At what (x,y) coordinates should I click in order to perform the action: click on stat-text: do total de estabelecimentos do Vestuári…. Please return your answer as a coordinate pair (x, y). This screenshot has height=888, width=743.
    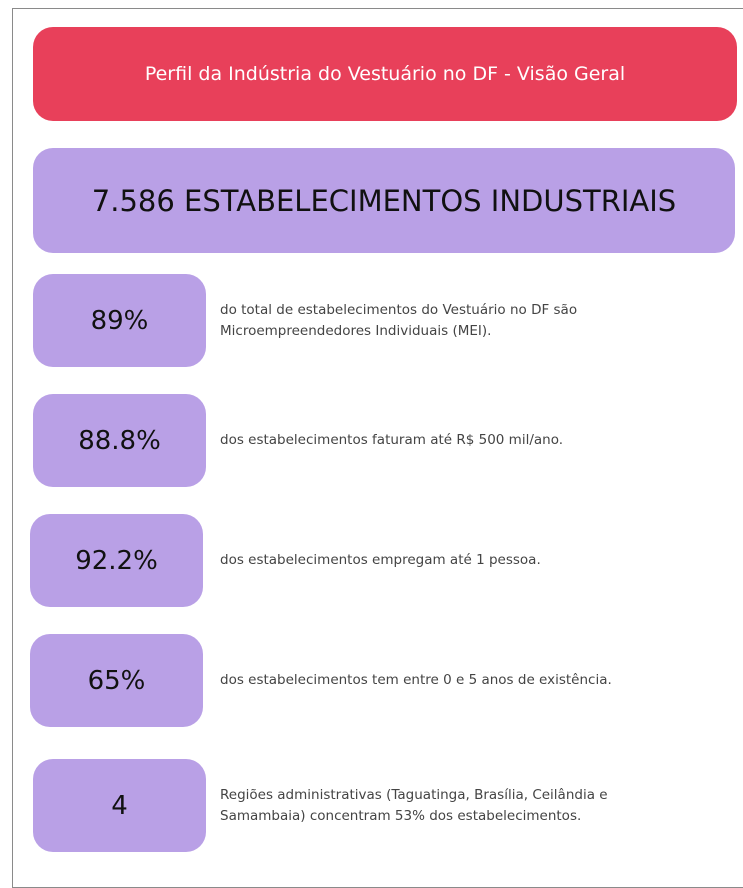
    Looking at the image, I should click on (399, 320).